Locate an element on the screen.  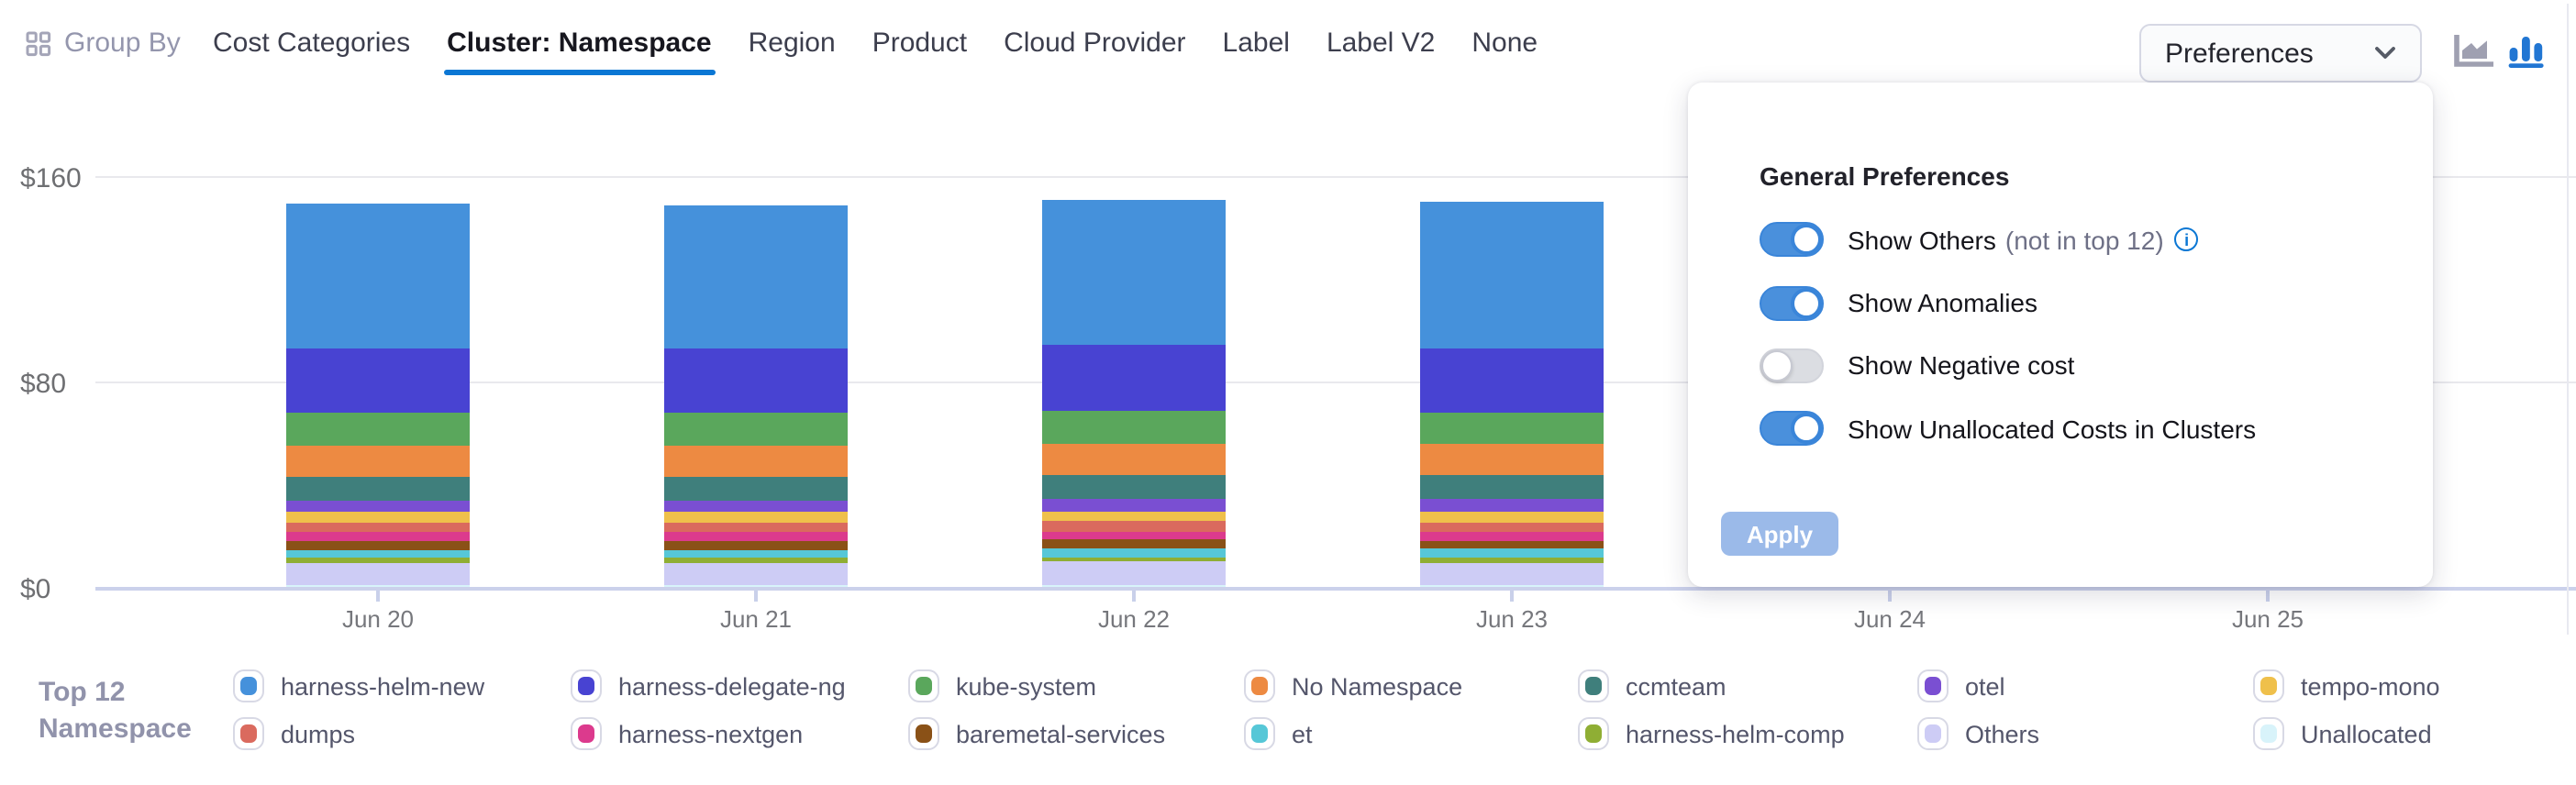
legend-item-harness-nextgen: harness-nextgen is located at coordinates (687, 733).